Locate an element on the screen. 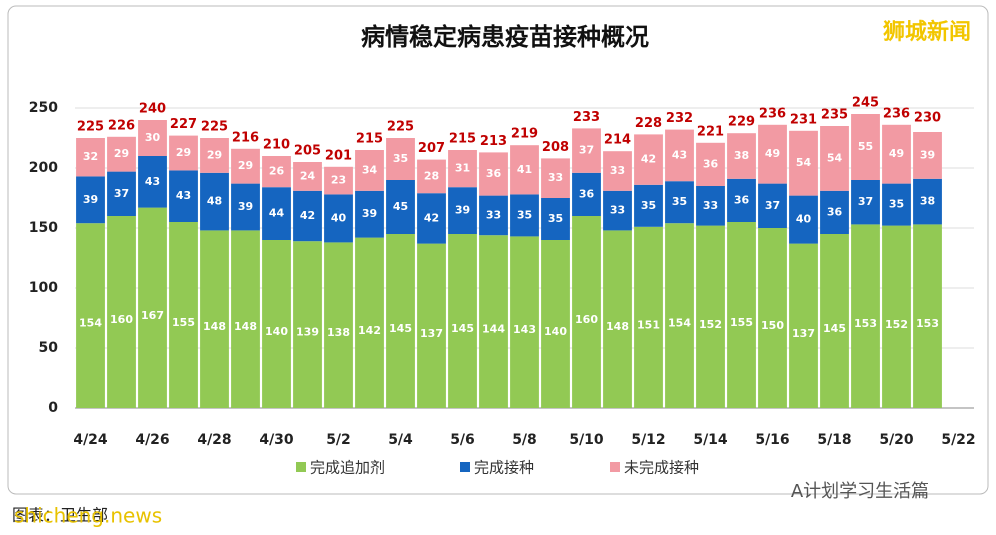 This screenshot has width=996, height=535. x-tick-label: 4/26 is located at coordinates (152, 440).